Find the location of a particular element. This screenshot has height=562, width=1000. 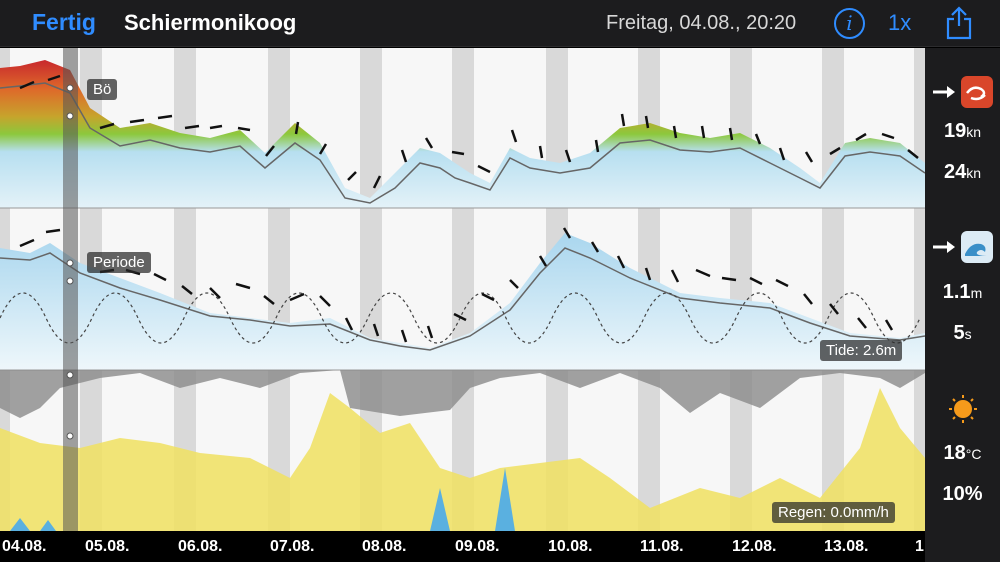

date-label: 07.08. is located at coordinates (292, 546).